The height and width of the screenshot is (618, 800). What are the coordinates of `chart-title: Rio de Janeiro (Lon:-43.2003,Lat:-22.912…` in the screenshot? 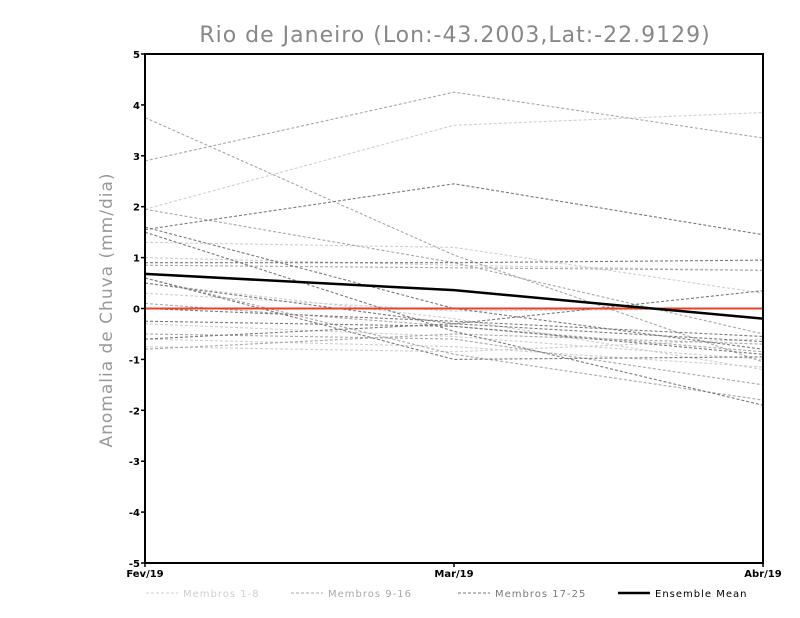 It's located at (454, 35).